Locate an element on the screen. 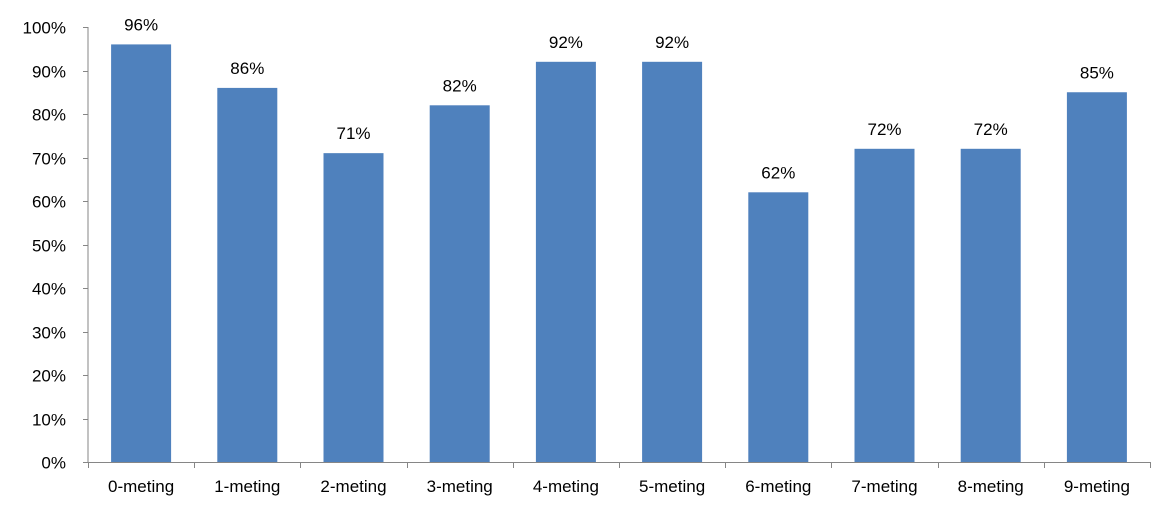  data-label: 71% is located at coordinates (353, 133).